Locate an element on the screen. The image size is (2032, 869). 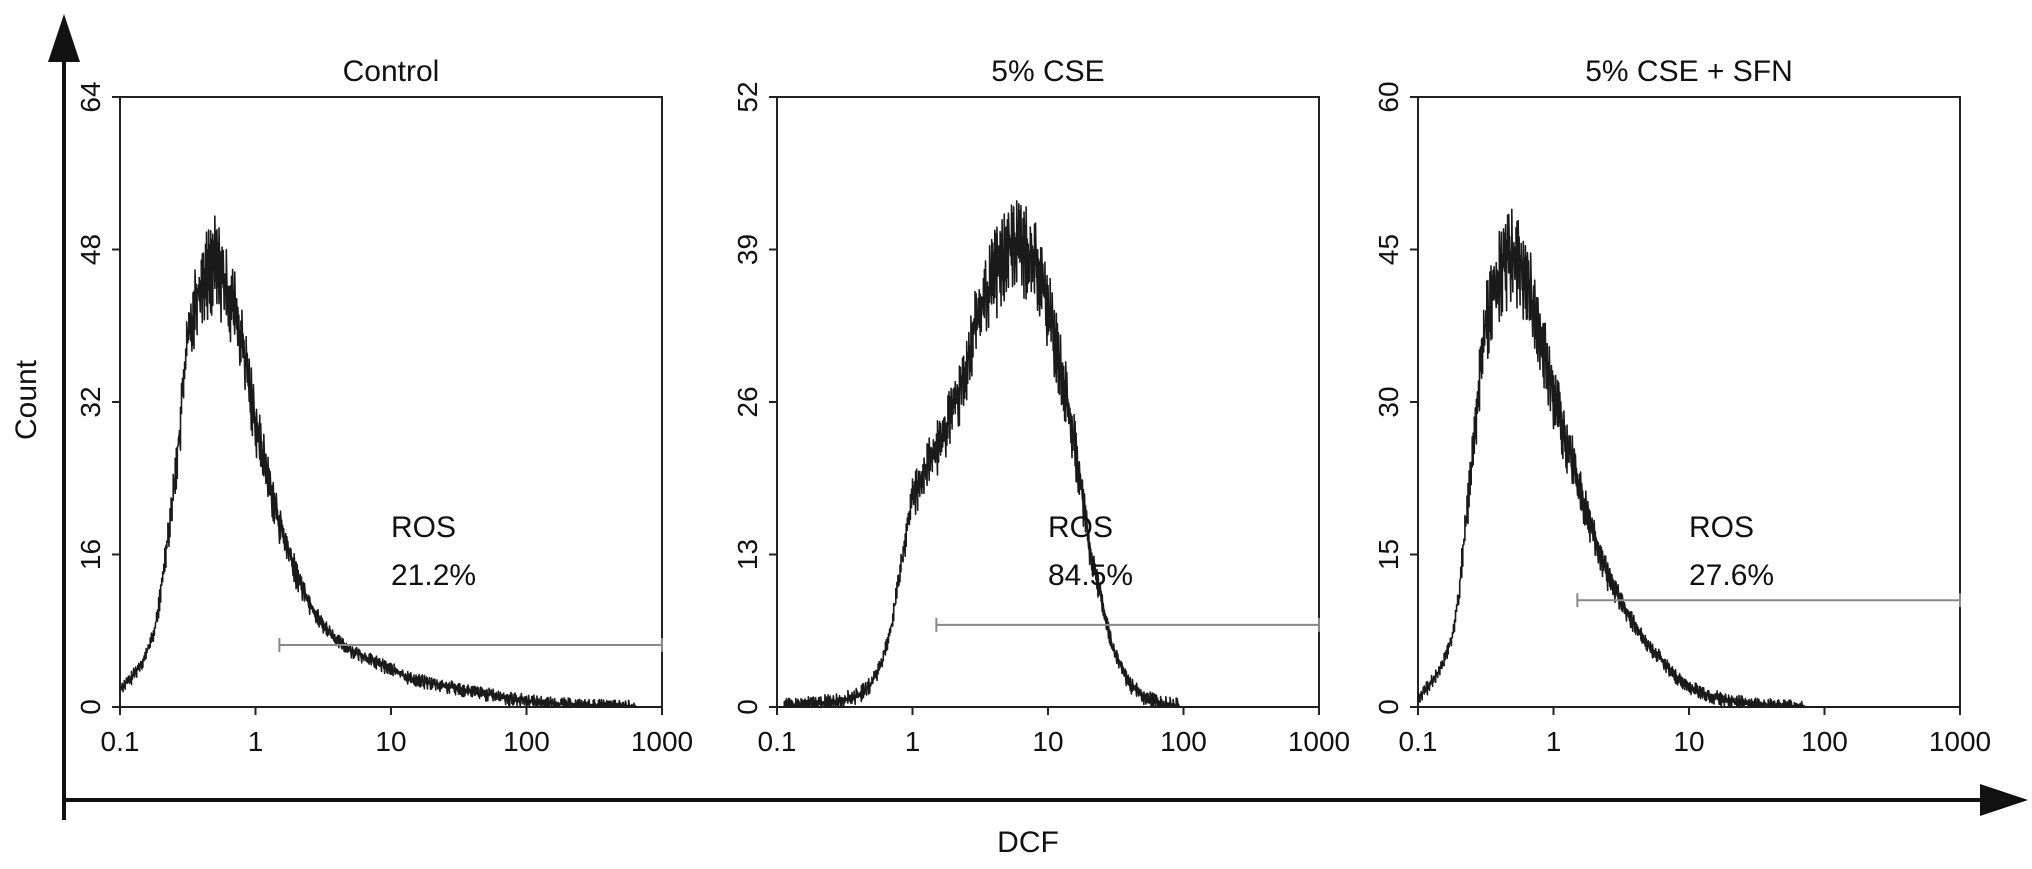
y-axis-arrowhead is located at coordinates (64, 38).